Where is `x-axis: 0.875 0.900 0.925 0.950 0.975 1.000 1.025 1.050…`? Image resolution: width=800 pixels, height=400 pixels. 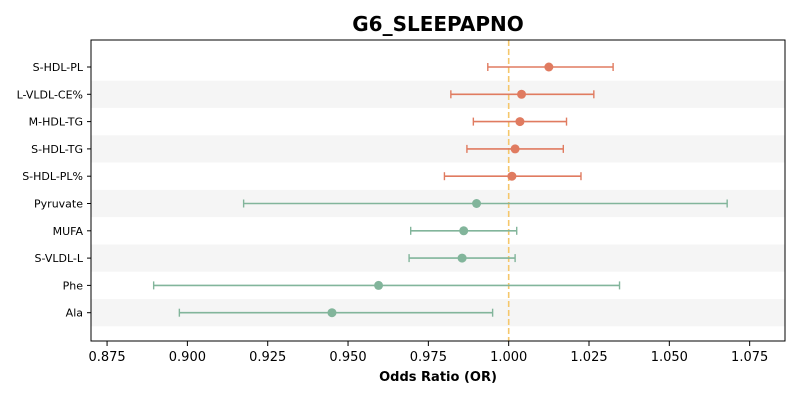
x-axis: 0.875 0.900 0.925 0.950 0.975 1.000 1.025 1.050… is located at coordinates (428, 353).